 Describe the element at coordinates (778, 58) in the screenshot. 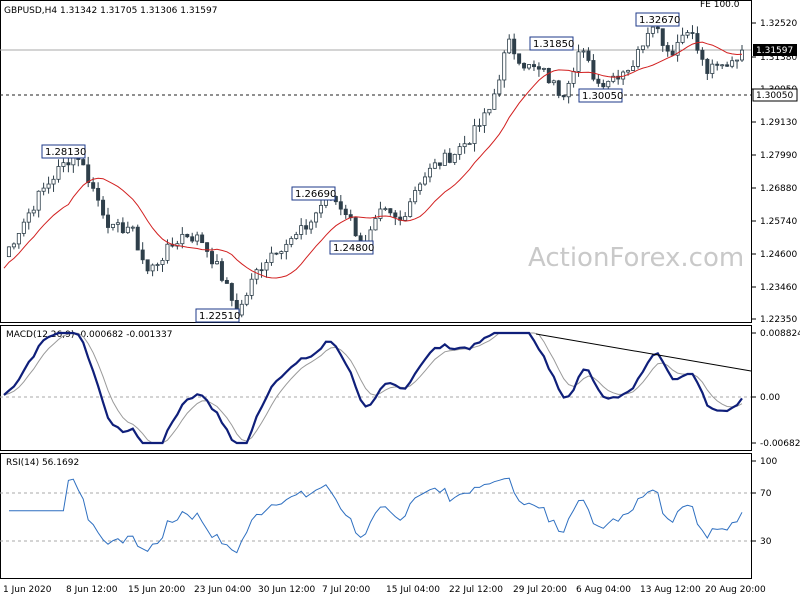

I see `y-tick: 1.31380` at that location.